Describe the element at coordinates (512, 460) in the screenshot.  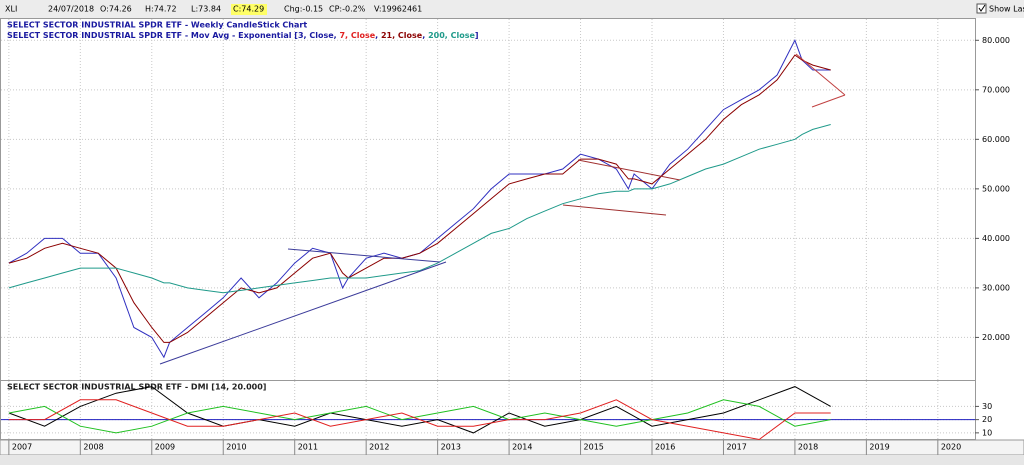
I see `scrollbar` at that location.